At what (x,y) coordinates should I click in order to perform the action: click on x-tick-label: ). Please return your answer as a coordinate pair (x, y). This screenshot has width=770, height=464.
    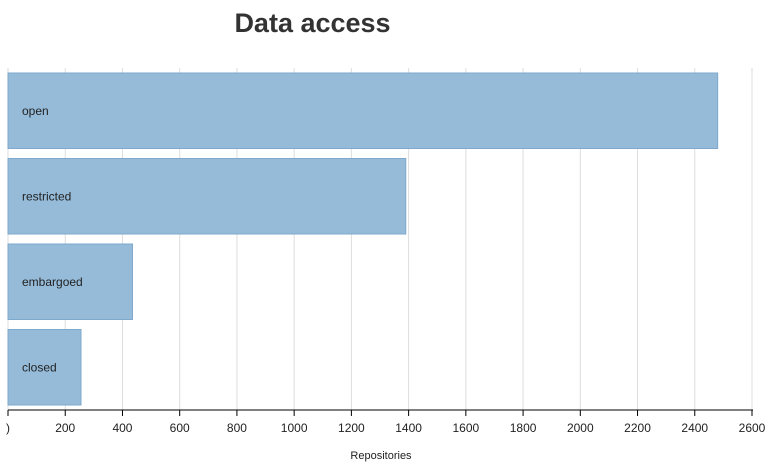
    Looking at the image, I should click on (8, 428).